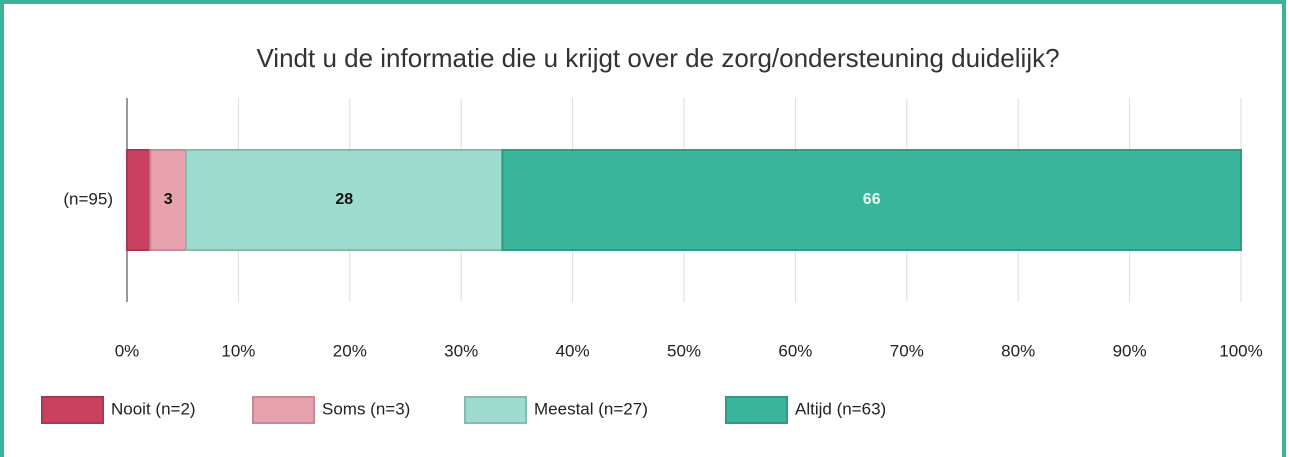  I want to click on x-tick-label: 10%, so click(238, 350).